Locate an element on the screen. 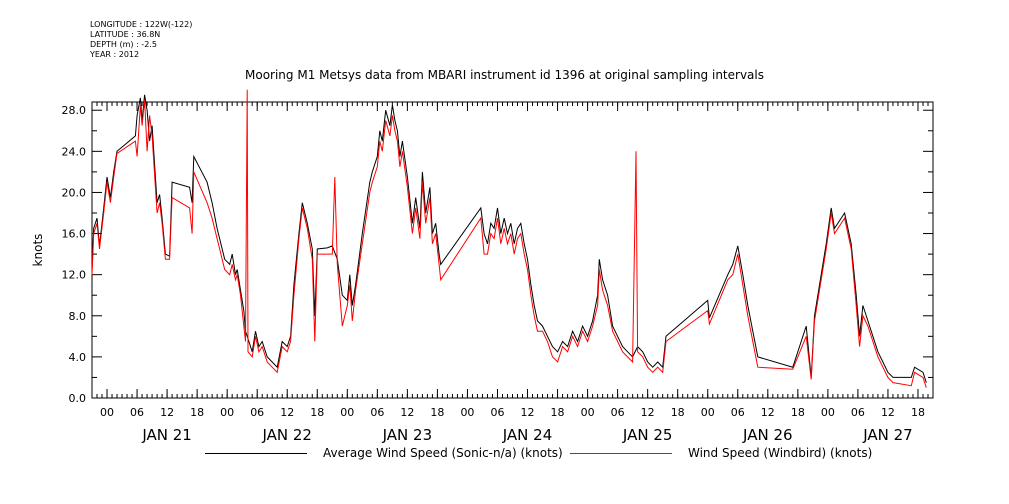  legend-swatch-sonic is located at coordinates (256, 453).